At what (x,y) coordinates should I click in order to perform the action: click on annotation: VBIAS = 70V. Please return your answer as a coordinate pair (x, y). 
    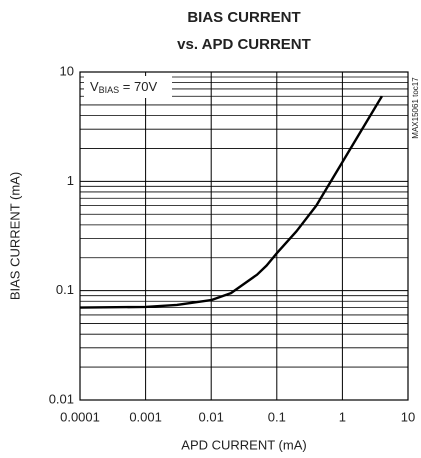
    Looking at the image, I should click on (123, 87).